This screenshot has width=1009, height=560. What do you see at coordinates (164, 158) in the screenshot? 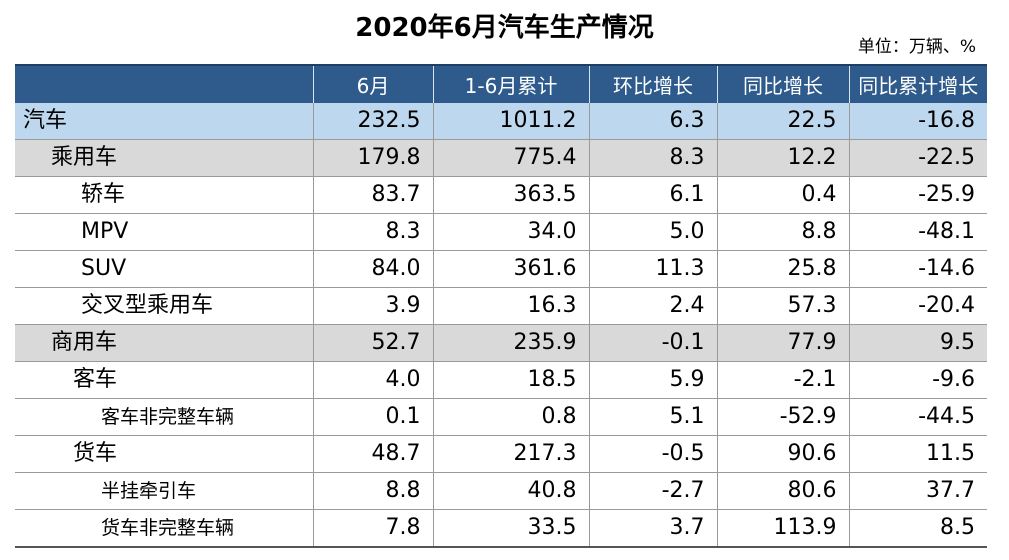
I see `row-category-name: 乘用车` at bounding box center [164, 158].